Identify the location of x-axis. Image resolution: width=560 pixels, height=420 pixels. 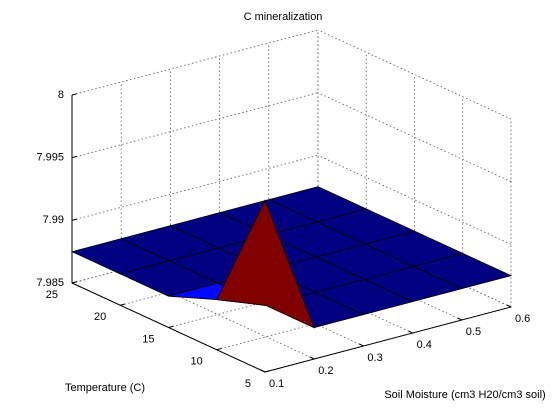
(388, 339).